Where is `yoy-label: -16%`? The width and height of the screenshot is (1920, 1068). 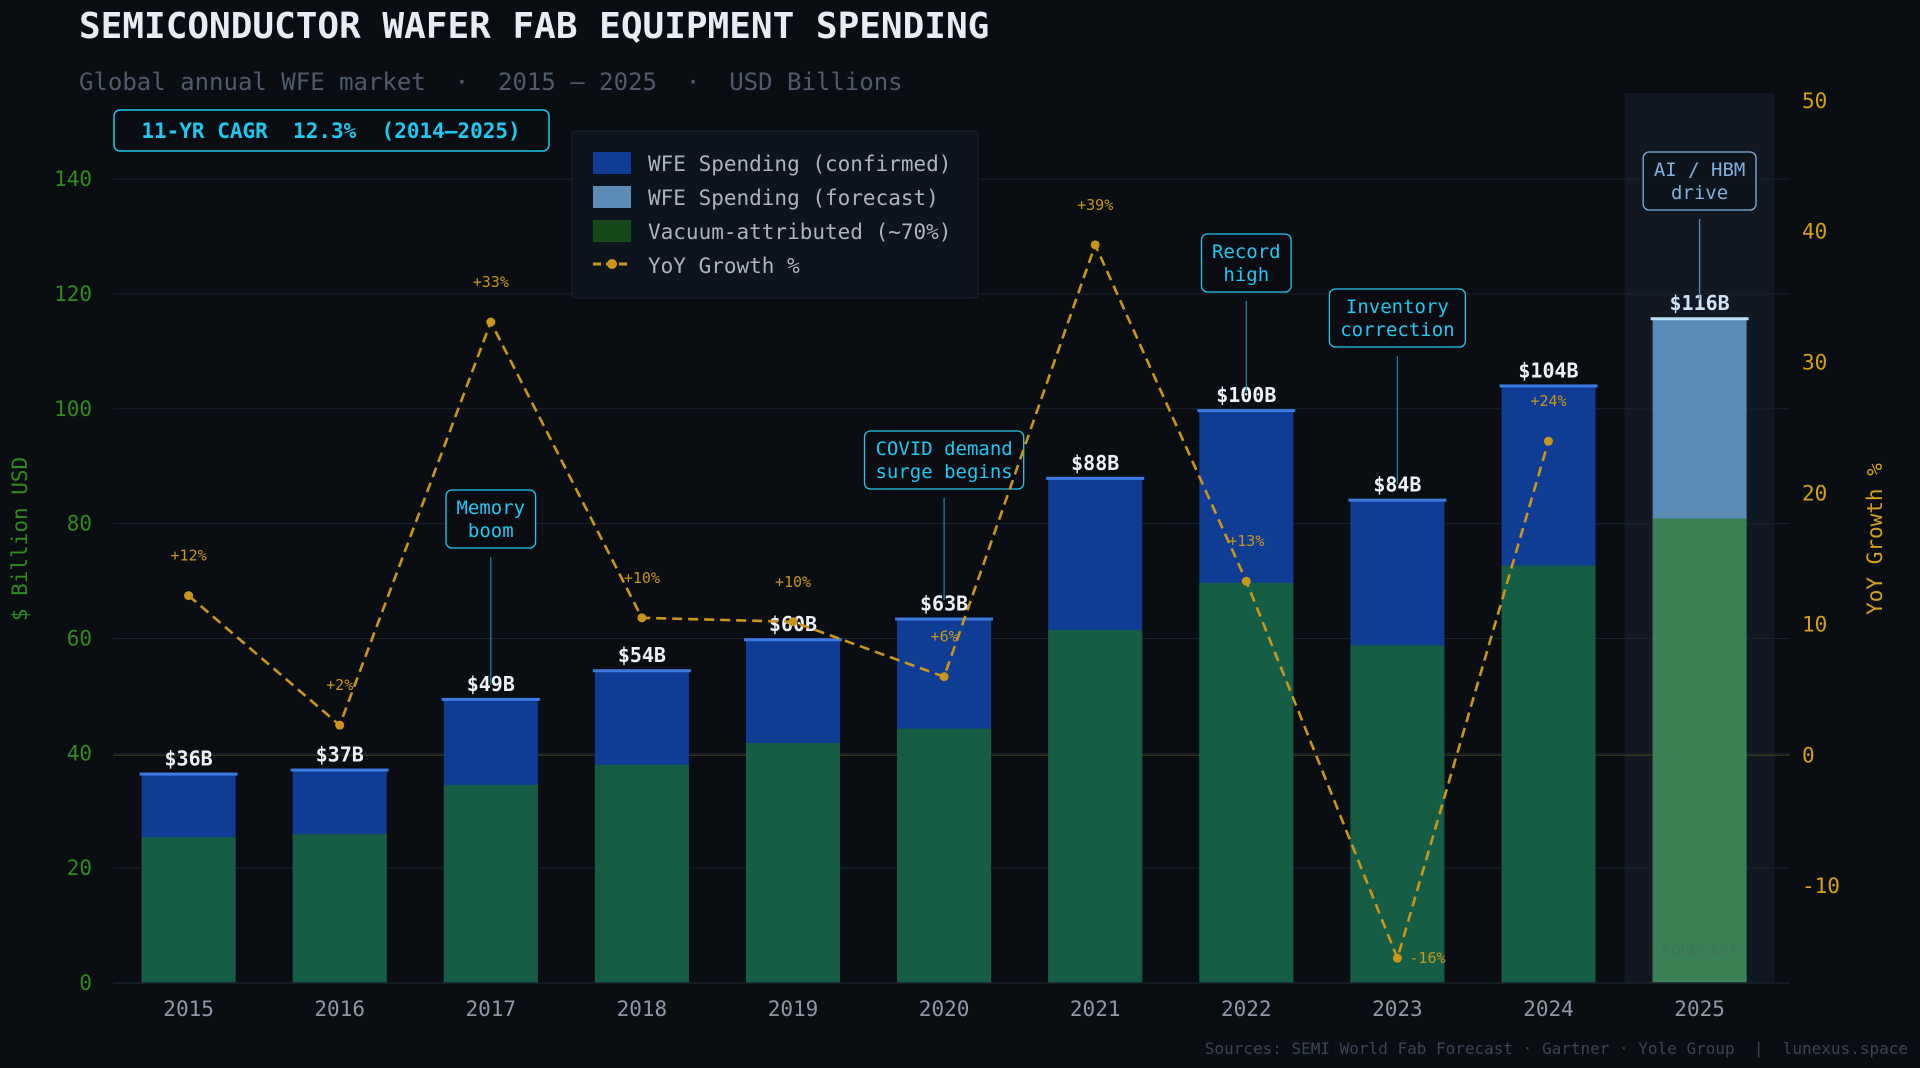 yoy-label: -16% is located at coordinates (1427, 958).